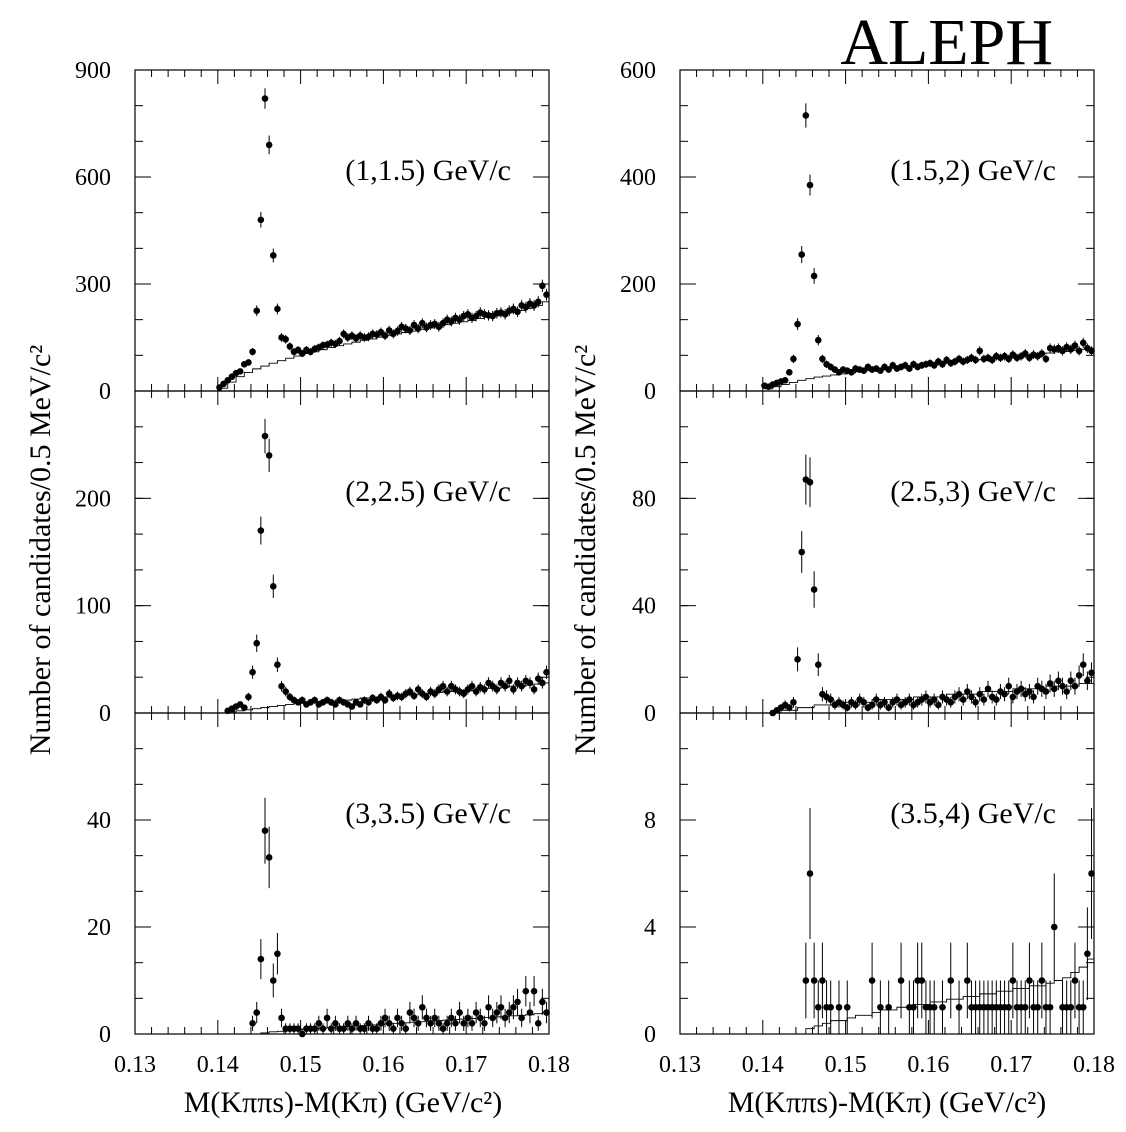 The width and height of the screenshot is (1126, 1132). I want to click on y-tick-label: 20, so click(99, 928).